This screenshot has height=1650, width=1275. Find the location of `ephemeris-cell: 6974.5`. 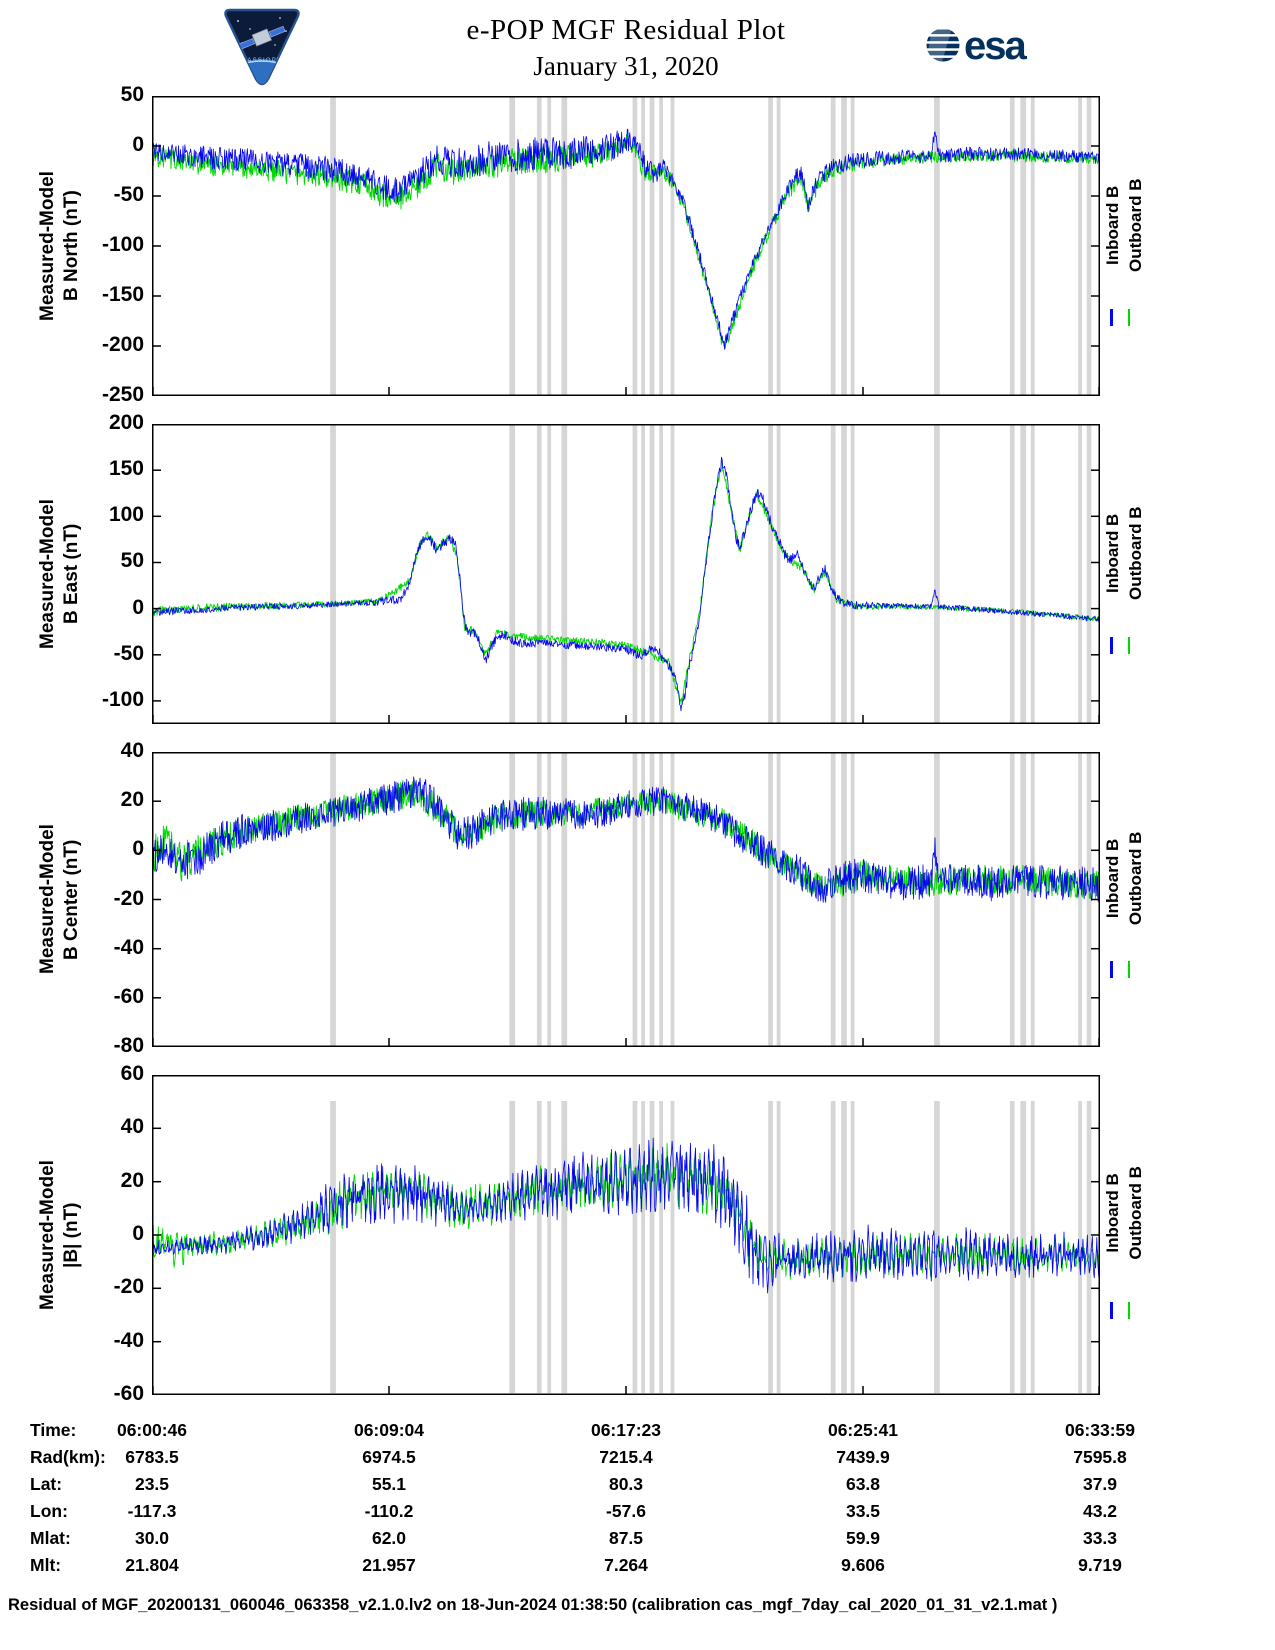

ephemeris-cell: 6974.5 is located at coordinates (389, 1457).